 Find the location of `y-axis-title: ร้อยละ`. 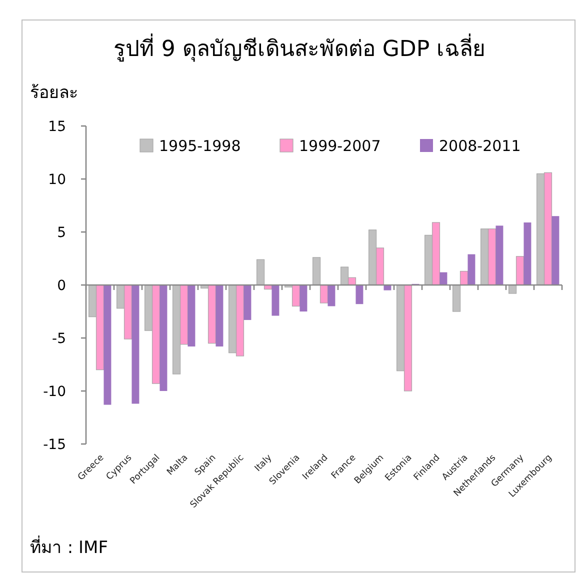

y-axis-title: ร้อยละ is located at coordinates (54, 93).